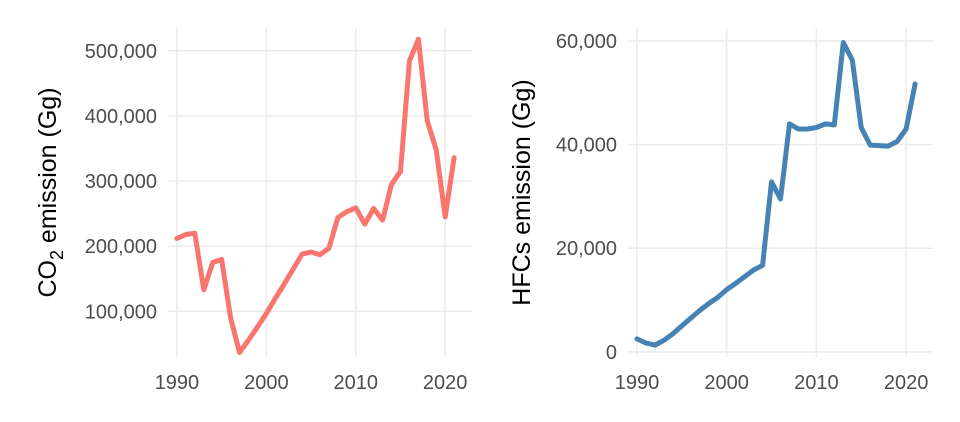  I want to click on y-axis-label-part: CO, so click(48, 279).